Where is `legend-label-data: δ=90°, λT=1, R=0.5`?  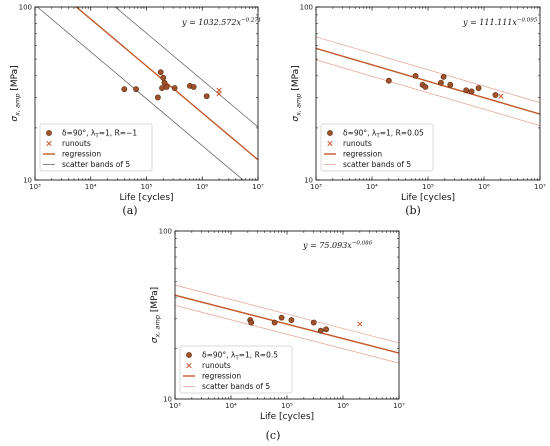
legend-label-data: δ=90°, λT=1, R=0.5 is located at coordinates (240, 356).